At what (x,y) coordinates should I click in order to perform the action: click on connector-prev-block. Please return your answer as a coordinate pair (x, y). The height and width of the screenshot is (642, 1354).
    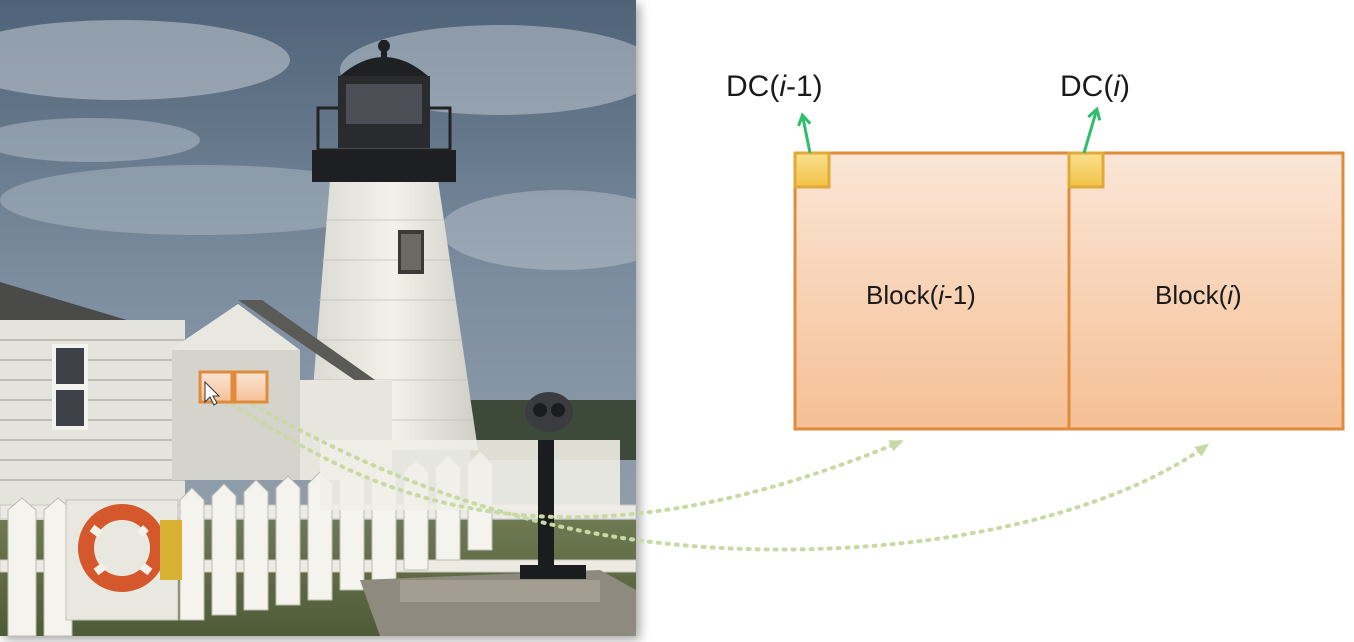
    Looking at the image, I should click on (567, 461).